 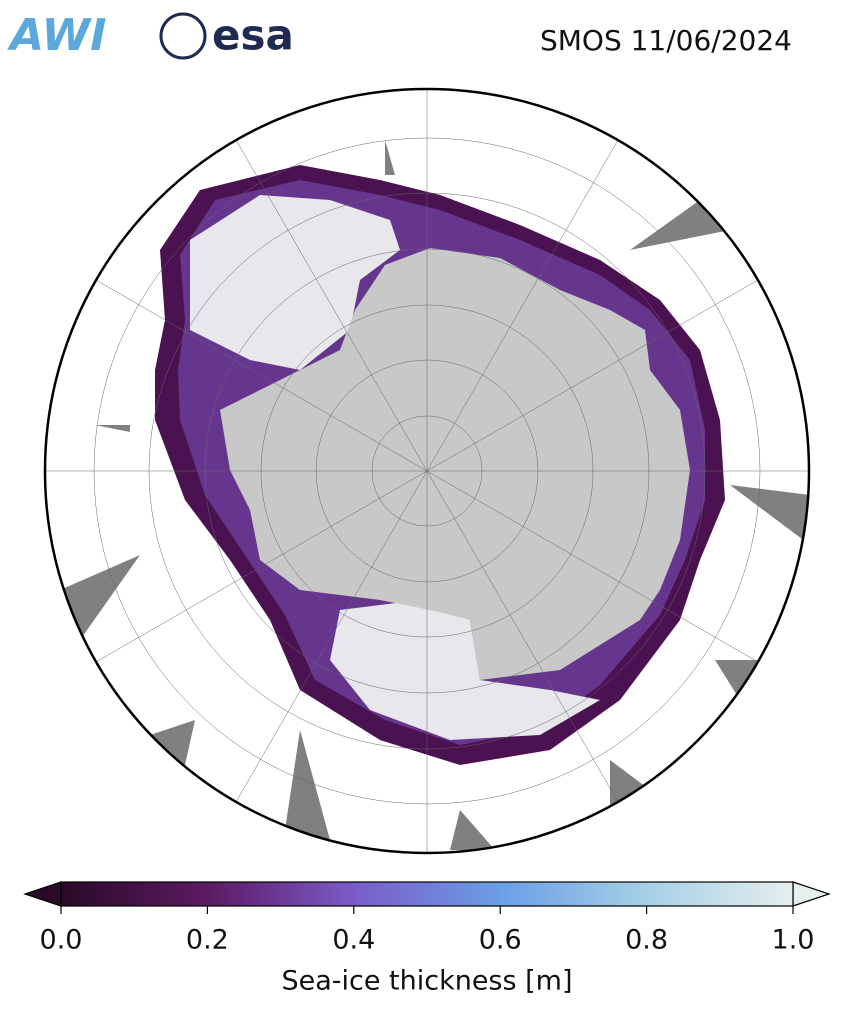 I want to click on colorbar-tick-label: 0.6, so click(x=500, y=940).